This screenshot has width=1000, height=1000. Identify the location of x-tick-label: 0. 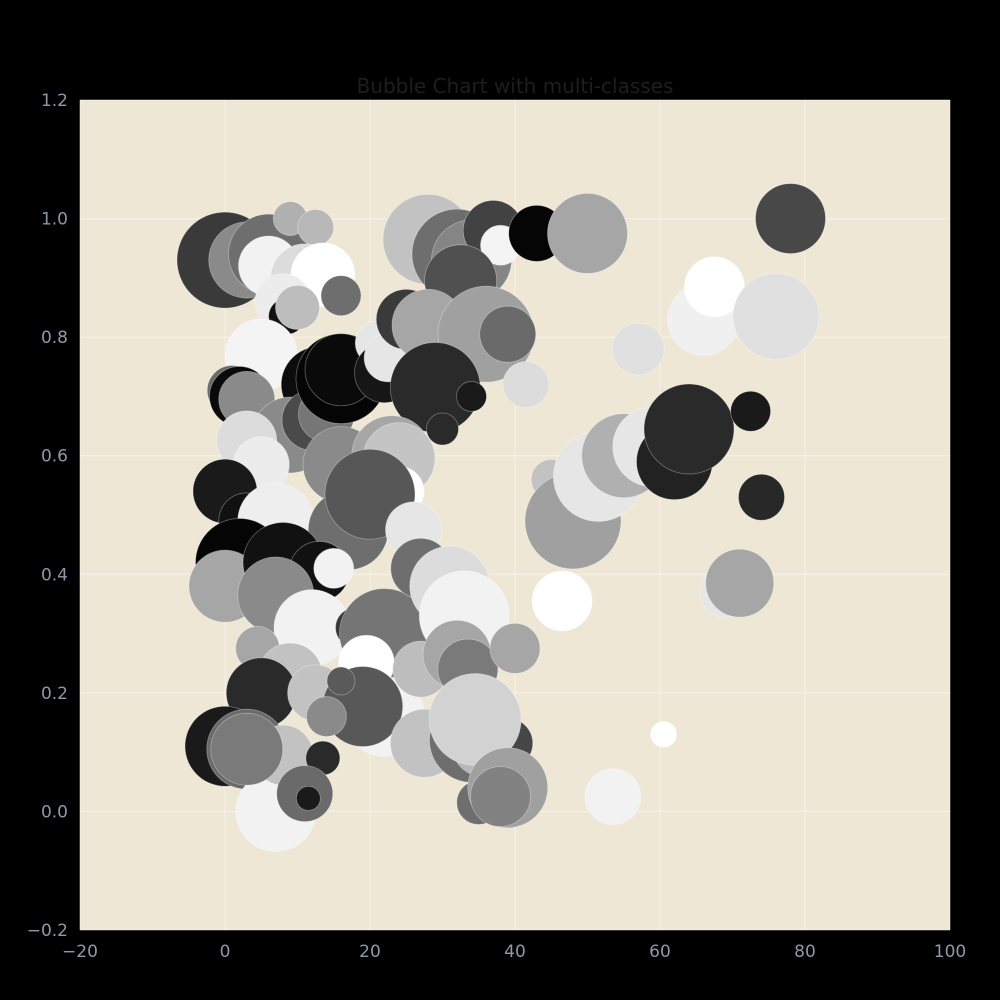
(225, 952).